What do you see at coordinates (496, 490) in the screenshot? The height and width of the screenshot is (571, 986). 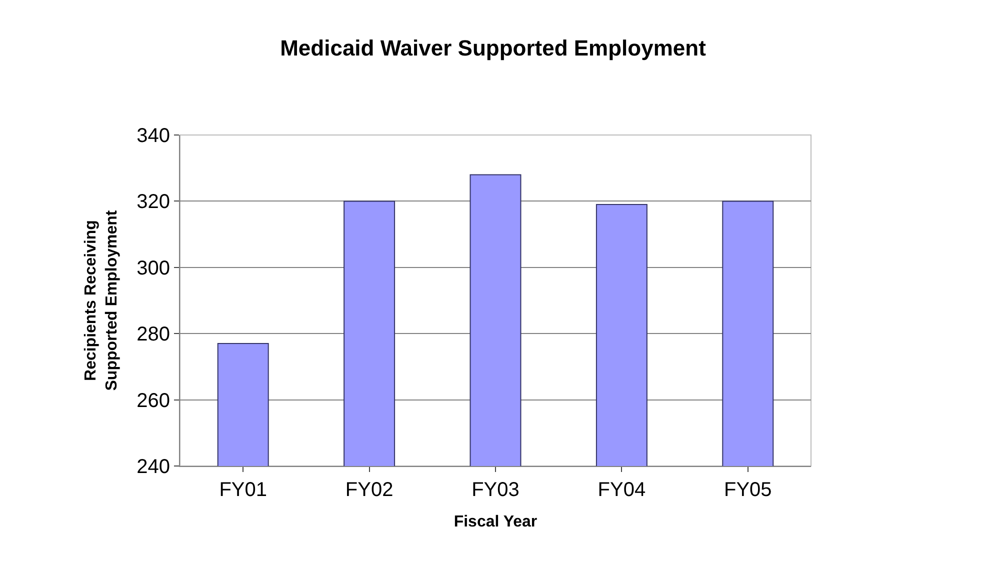 I see `x-tick-label: FY03` at bounding box center [496, 490].